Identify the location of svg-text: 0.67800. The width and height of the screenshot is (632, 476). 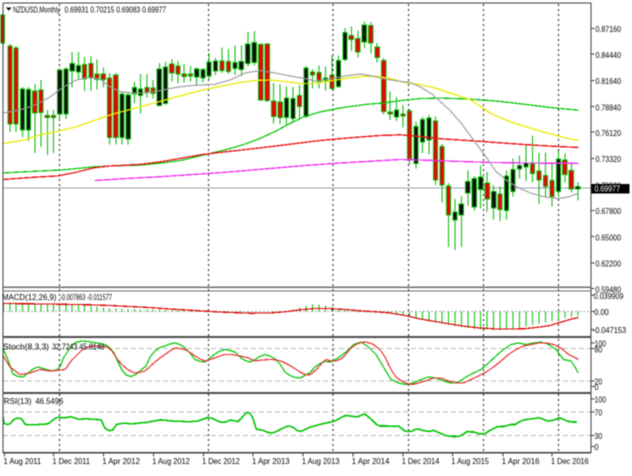
(609, 211).